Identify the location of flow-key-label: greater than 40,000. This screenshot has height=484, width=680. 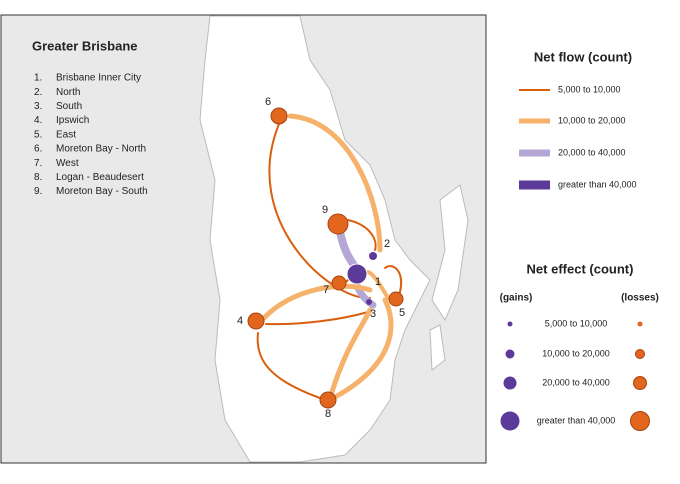
(597, 184).